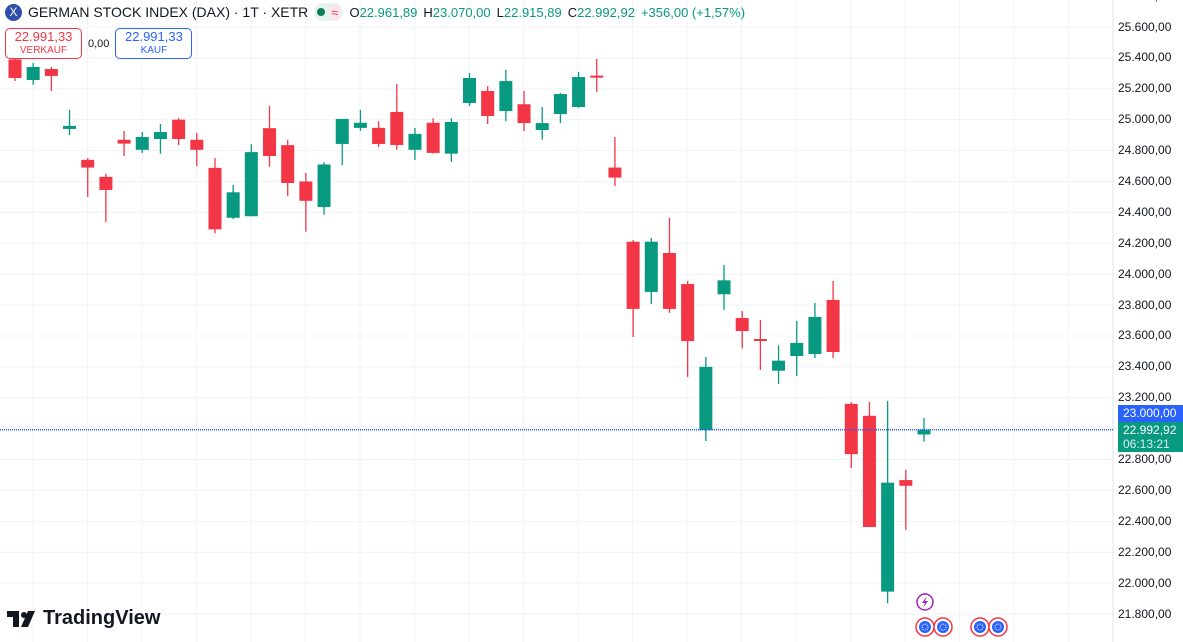 This screenshot has height=642, width=1183. What do you see at coordinates (1145, 211) in the screenshot?
I see `price-axis-label: 24.400,00` at bounding box center [1145, 211].